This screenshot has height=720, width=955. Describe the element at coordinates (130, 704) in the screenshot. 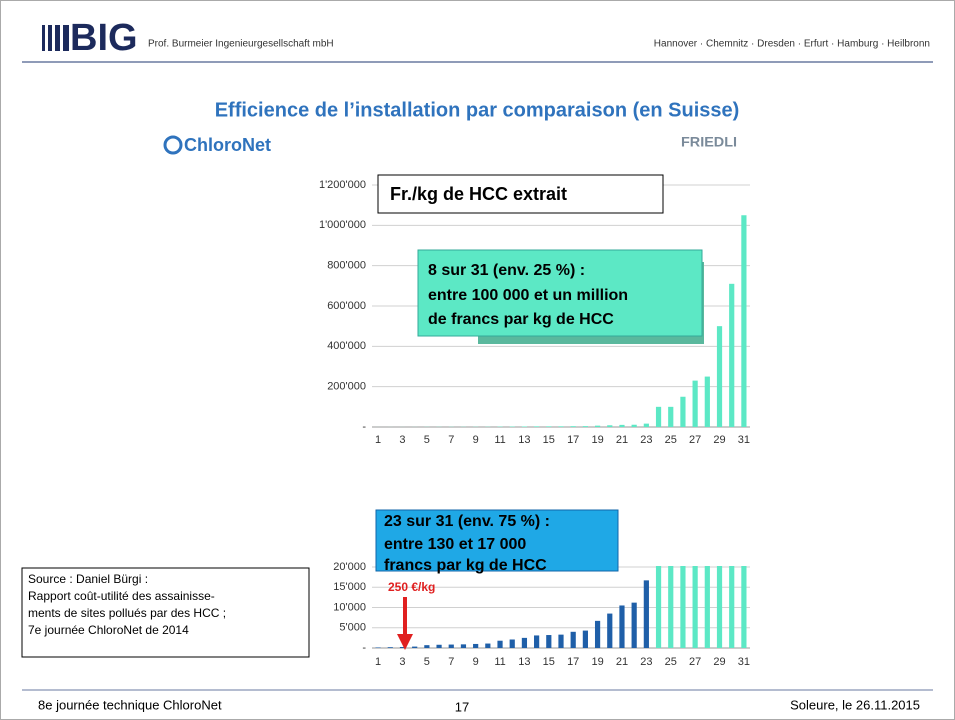

I see `footer-left: 8e journée technique ChloroNet` at that location.